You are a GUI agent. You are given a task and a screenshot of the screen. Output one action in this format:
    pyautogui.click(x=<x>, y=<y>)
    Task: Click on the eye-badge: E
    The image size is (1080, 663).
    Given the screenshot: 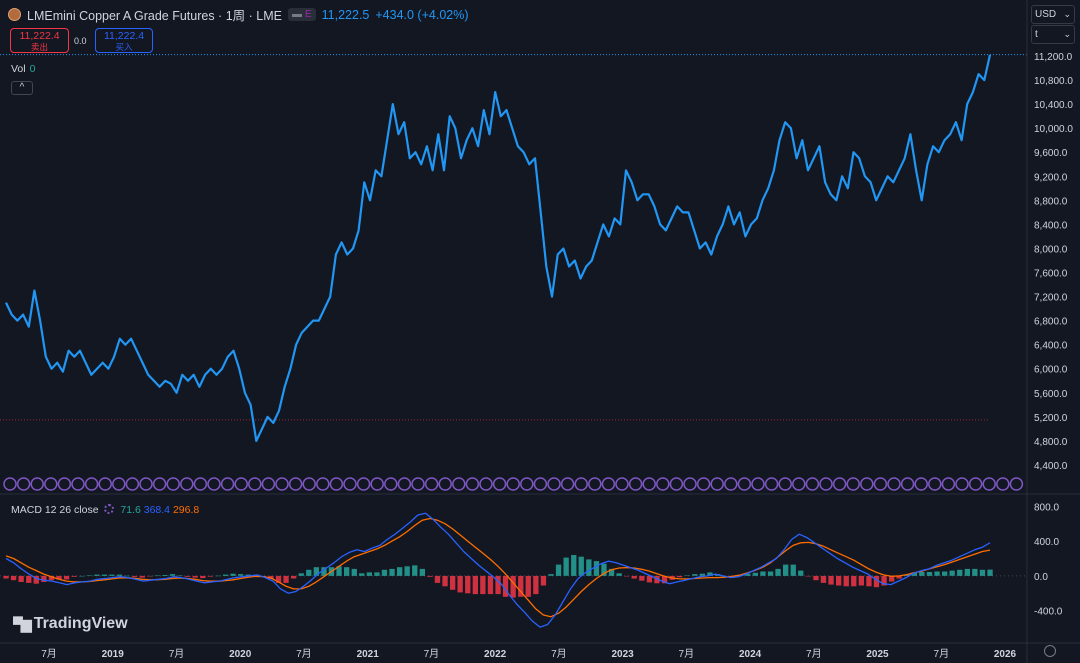 What is the action you would take?
    pyautogui.click(x=308, y=14)
    